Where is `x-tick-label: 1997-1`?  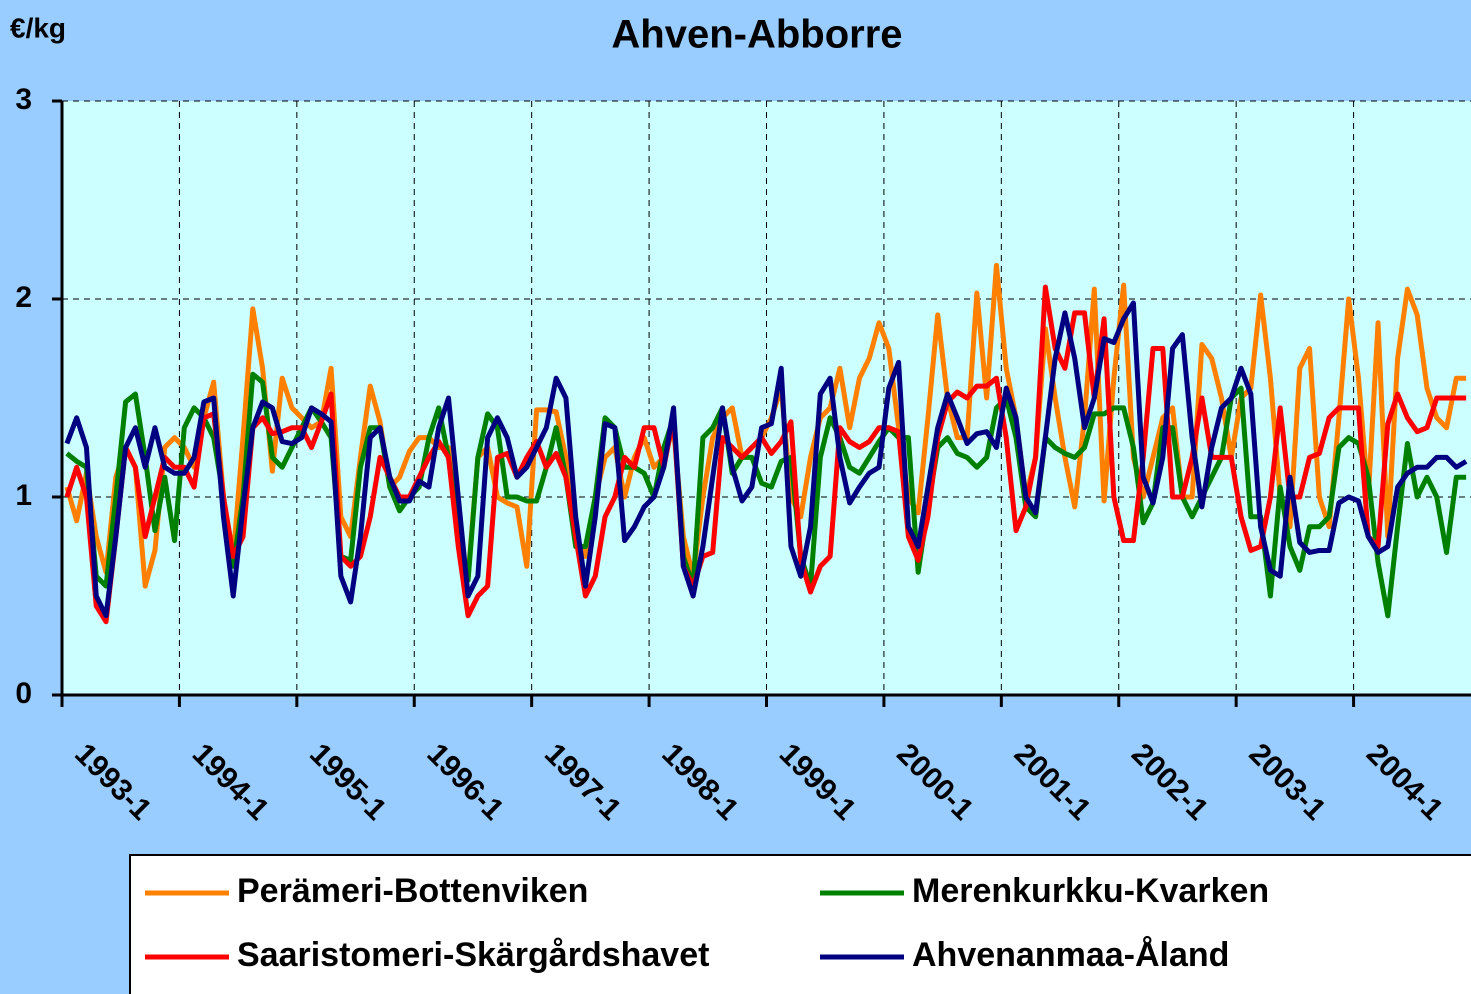
x-tick-label: 1997-1 is located at coordinates (582, 781).